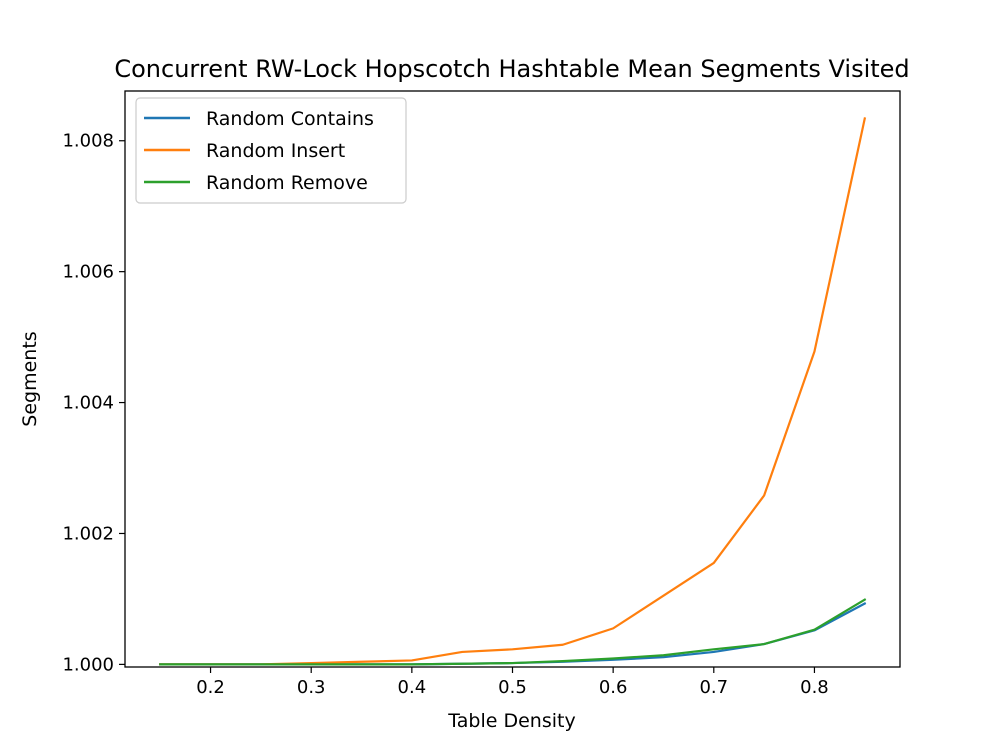  What do you see at coordinates (513, 632) in the screenshot?
I see `series-line-random-remove` at bounding box center [513, 632].